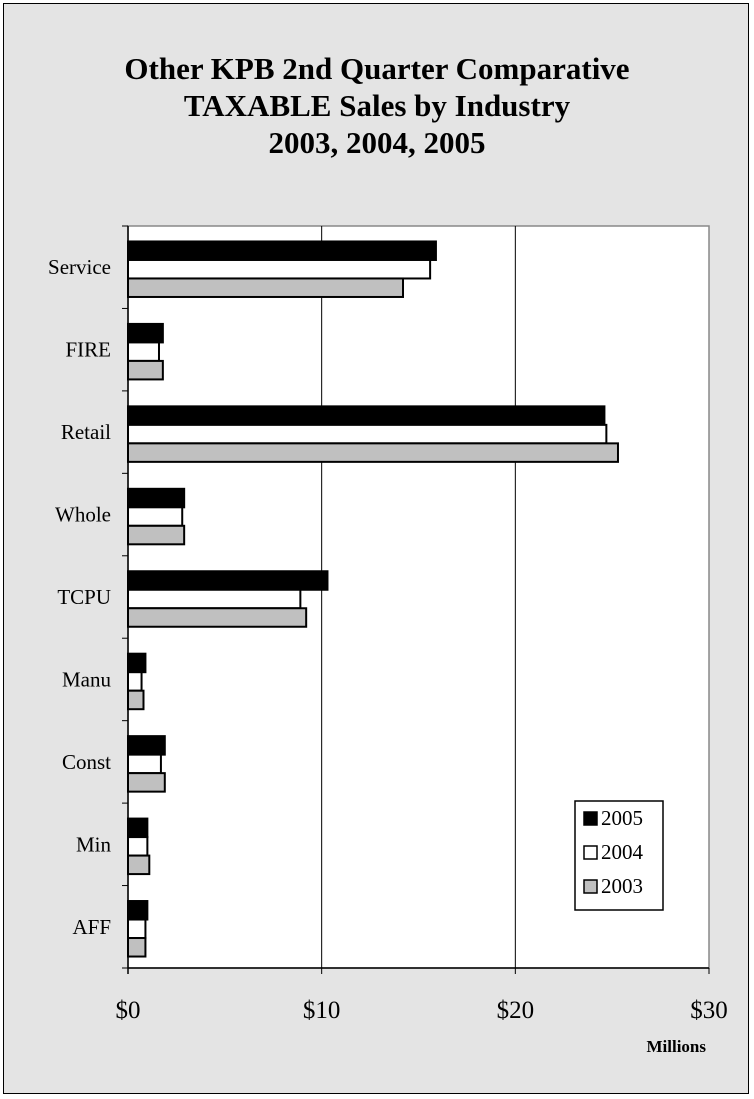 The image size is (754, 1099). Describe the element at coordinates (146, 745) in the screenshot. I see `bar-const-2005` at that location.